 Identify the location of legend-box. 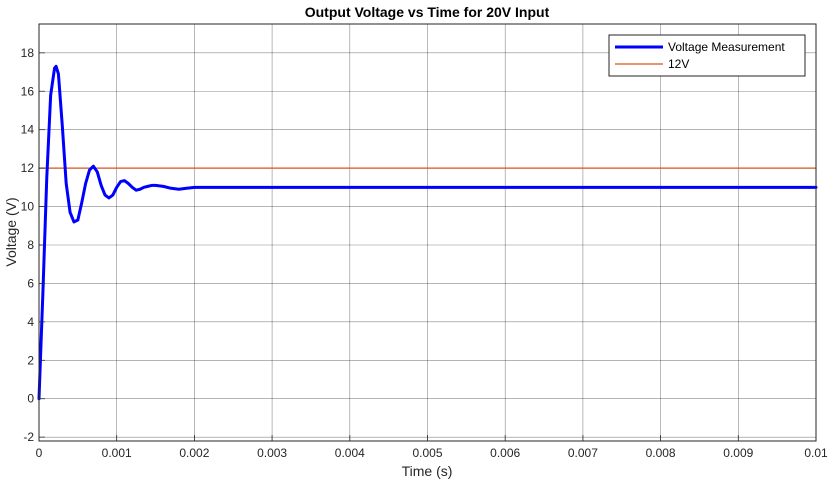
(707, 55).